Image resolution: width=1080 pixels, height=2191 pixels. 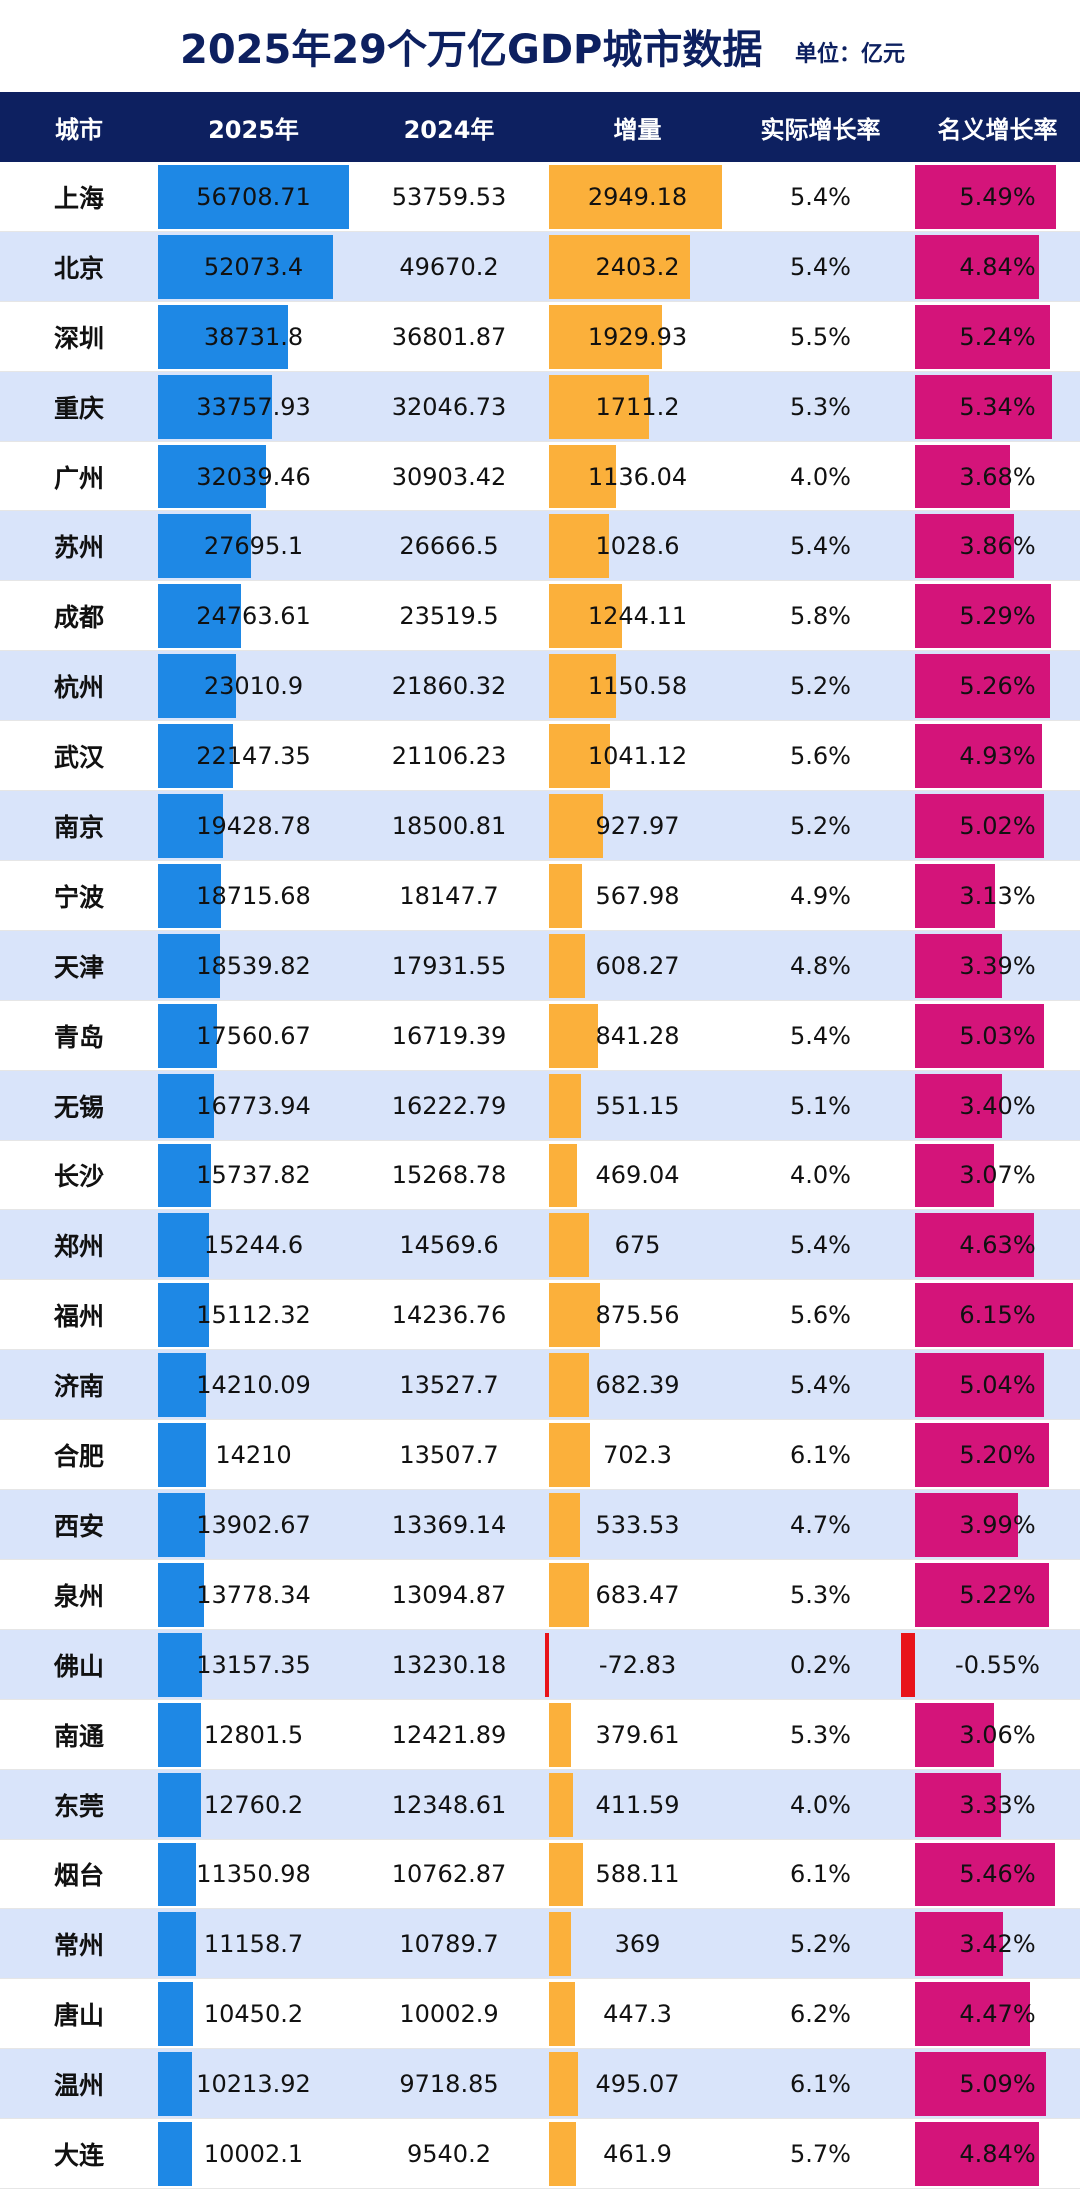 What do you see at coordinates (997, 1385) in the screenshot?
I see `cell-value: 5.04%` at bounding box center [997, 1385].